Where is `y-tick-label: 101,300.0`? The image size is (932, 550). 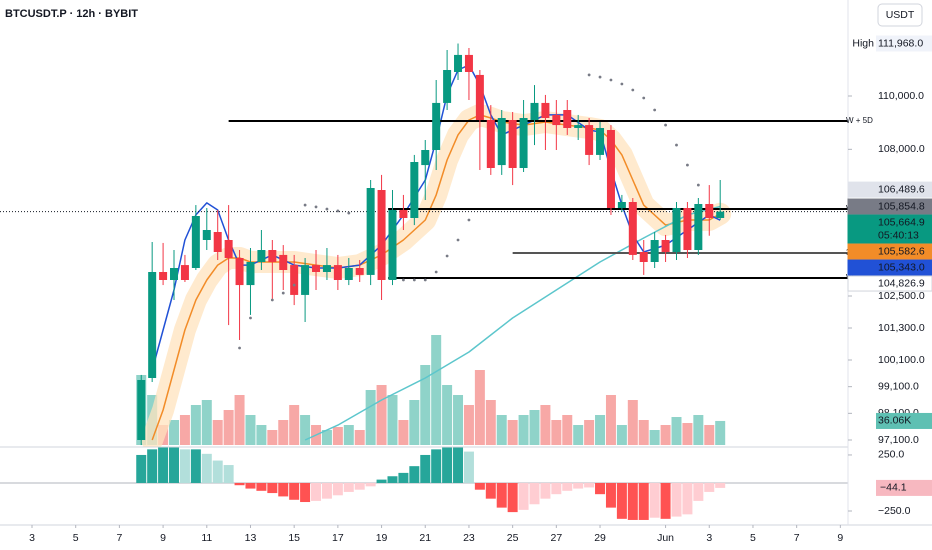 y-tick-label: 101,300.0 is located at coordinates (901, 328).